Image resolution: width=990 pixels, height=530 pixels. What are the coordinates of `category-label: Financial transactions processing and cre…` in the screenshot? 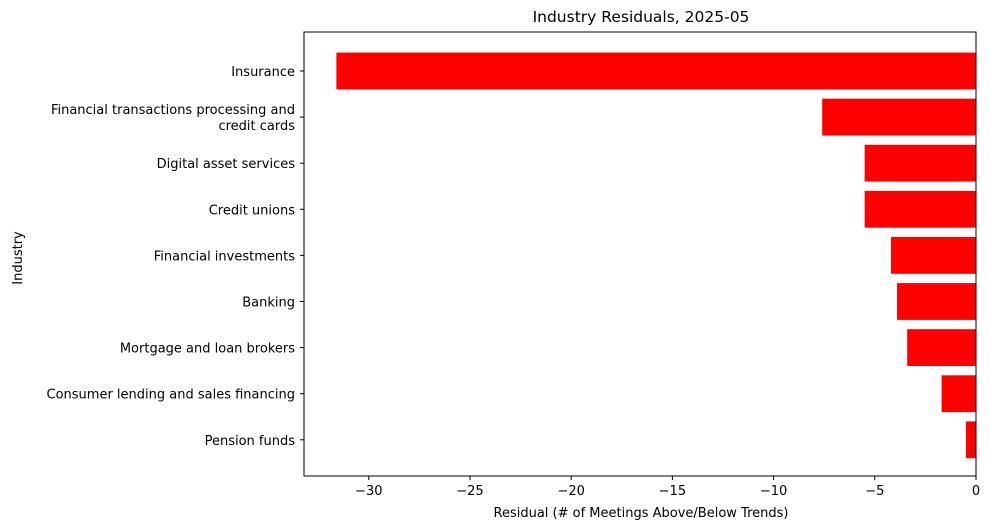 It's located at (173, 118).